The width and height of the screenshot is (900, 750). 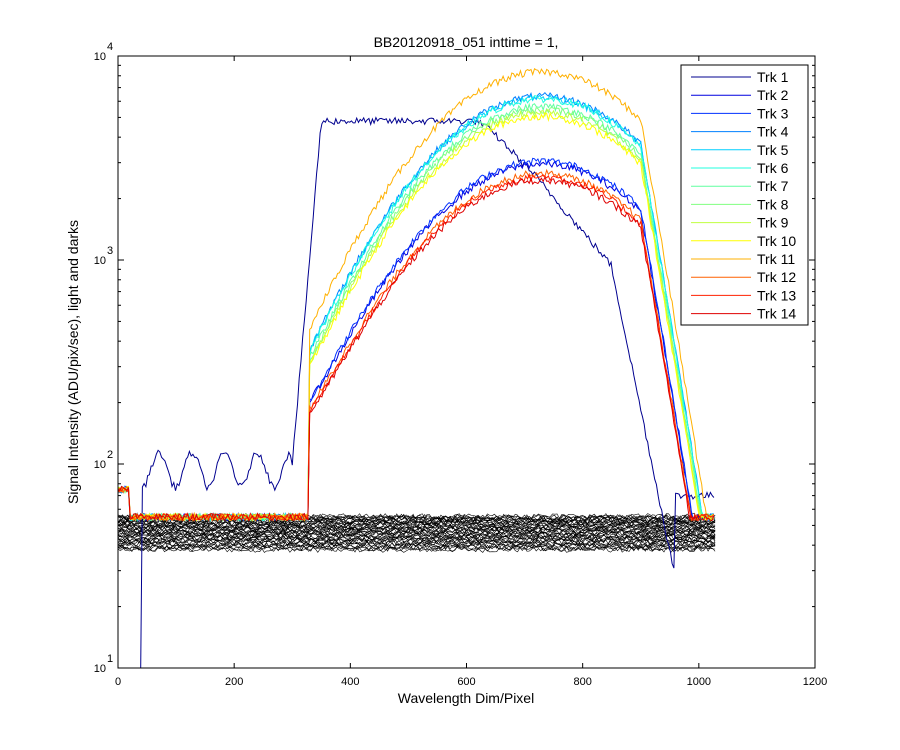 What do you see at coordinates (776, 241) in the screenshot?
I see `legend-label: Trk 10` at bounding box center [776, 241].